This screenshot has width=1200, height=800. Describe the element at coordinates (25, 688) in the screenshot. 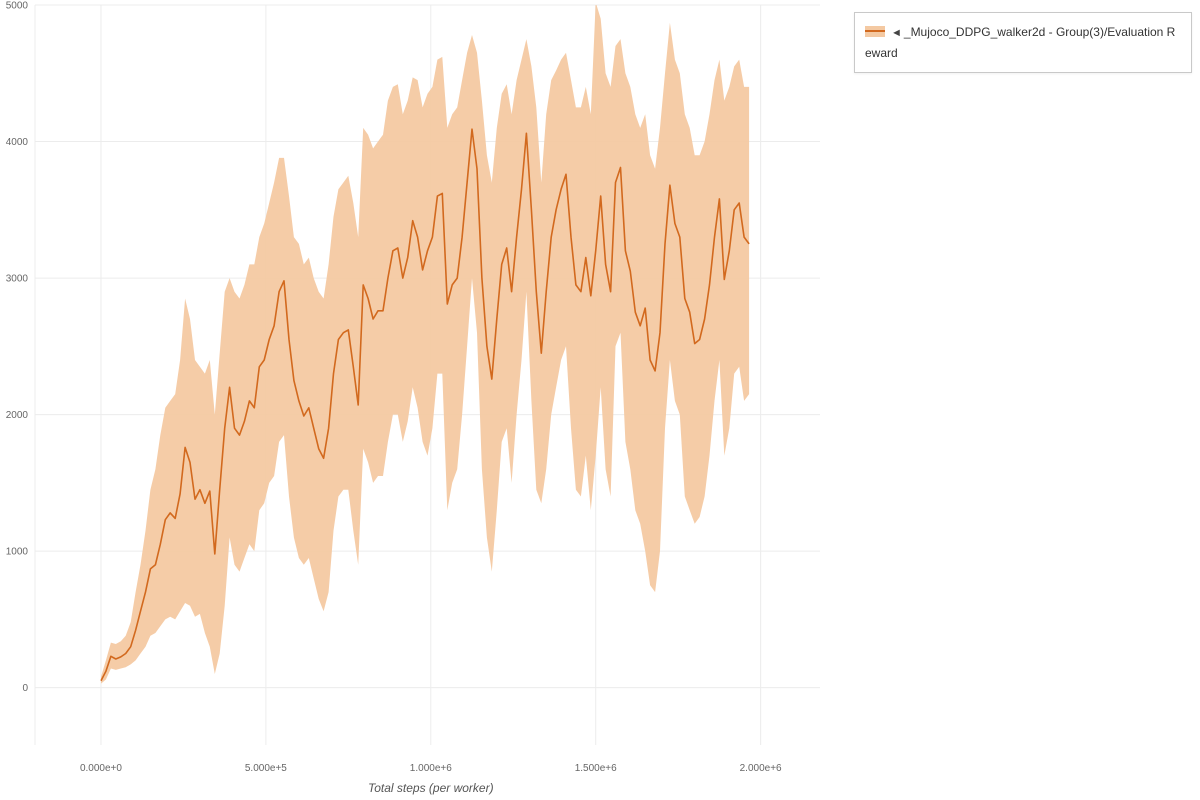

I see `y-tick-label: 0` at that location.